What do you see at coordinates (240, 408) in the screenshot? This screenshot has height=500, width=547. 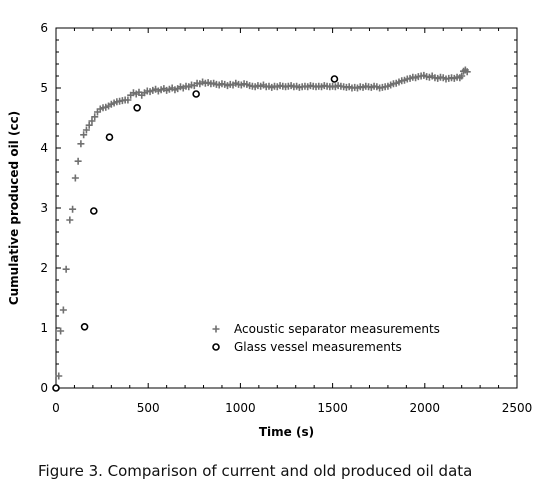 I see `x-tick-label: 1000` at bounding box center [240, 408].